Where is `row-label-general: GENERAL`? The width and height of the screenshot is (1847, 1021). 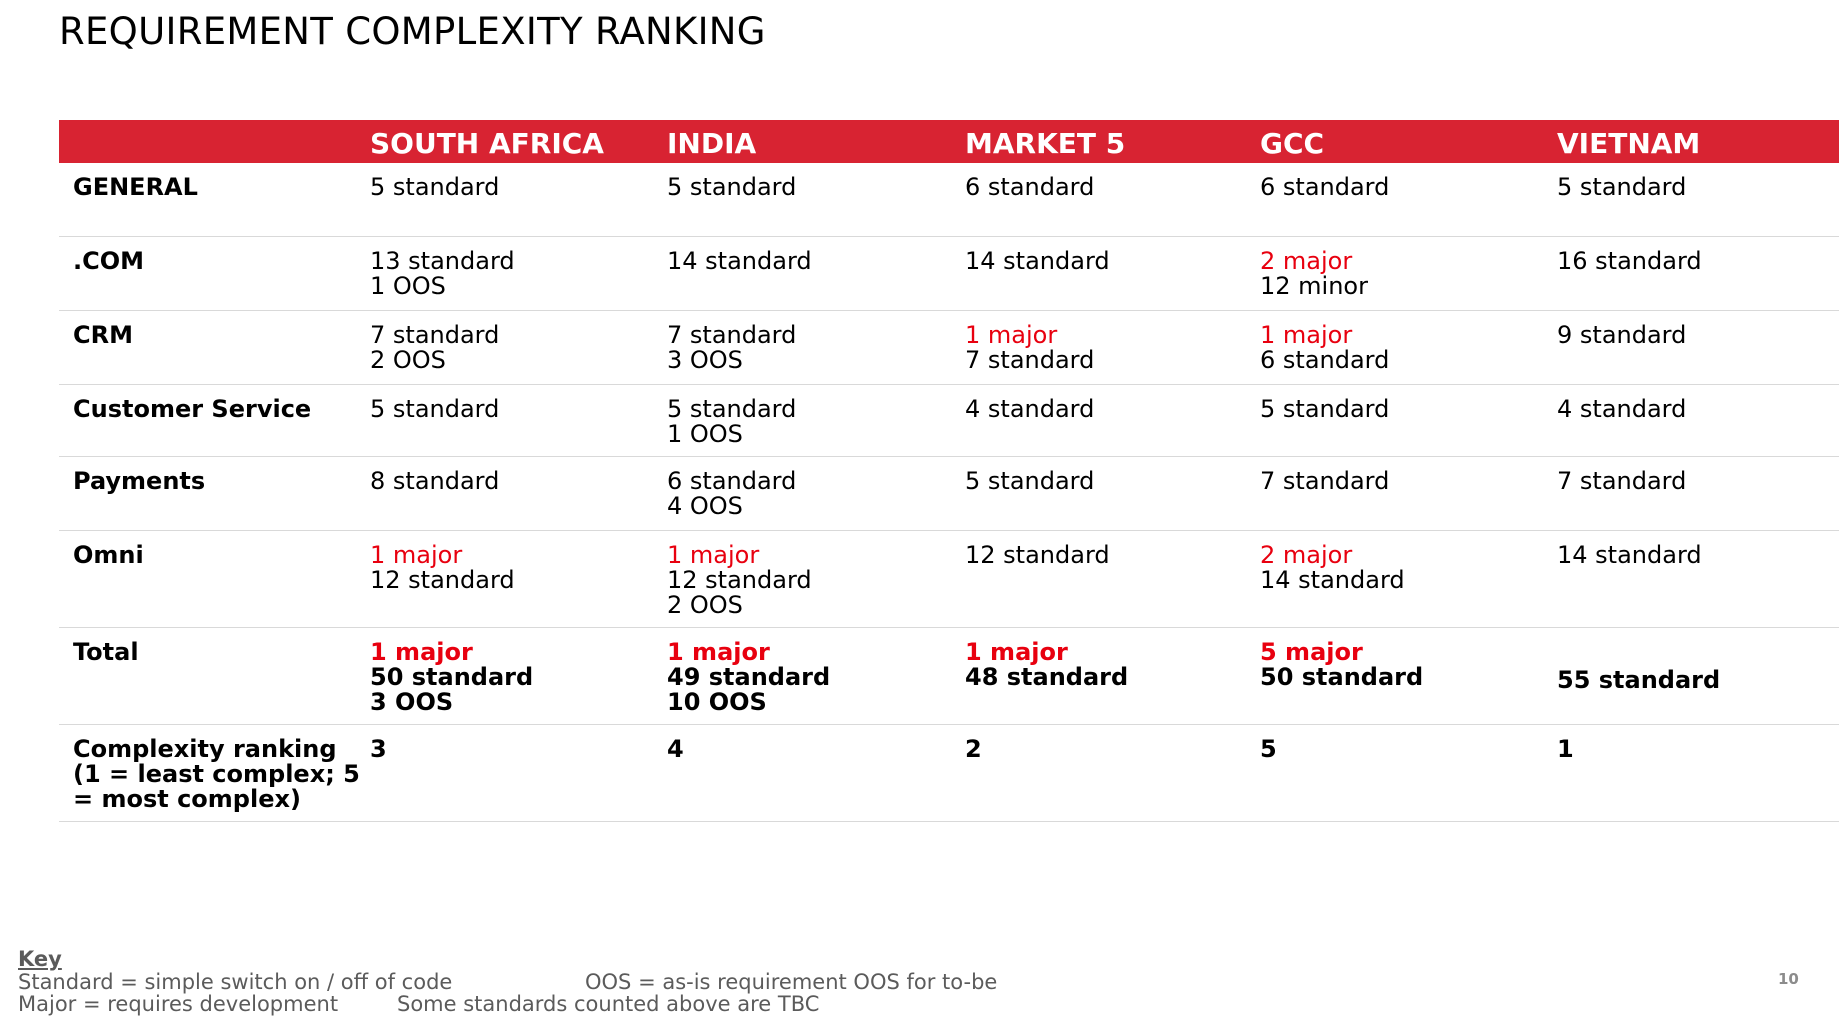
row-label-general: GENERAL is located at coordinates (214, 200).